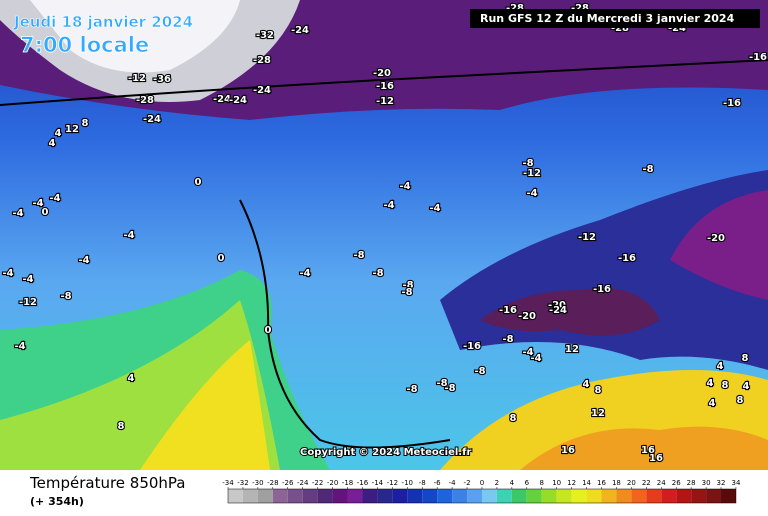  Describe the element at coordinates (272, 483) in the screenshot. I see `legend-tick-label: -28` at that location.